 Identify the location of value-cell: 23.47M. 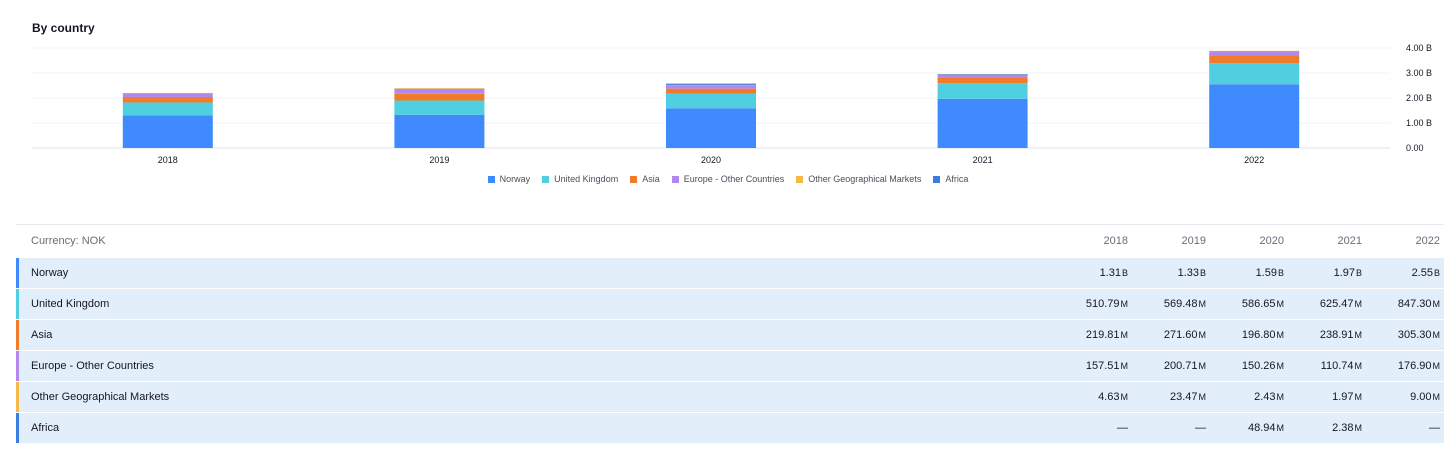
(1167, 397).